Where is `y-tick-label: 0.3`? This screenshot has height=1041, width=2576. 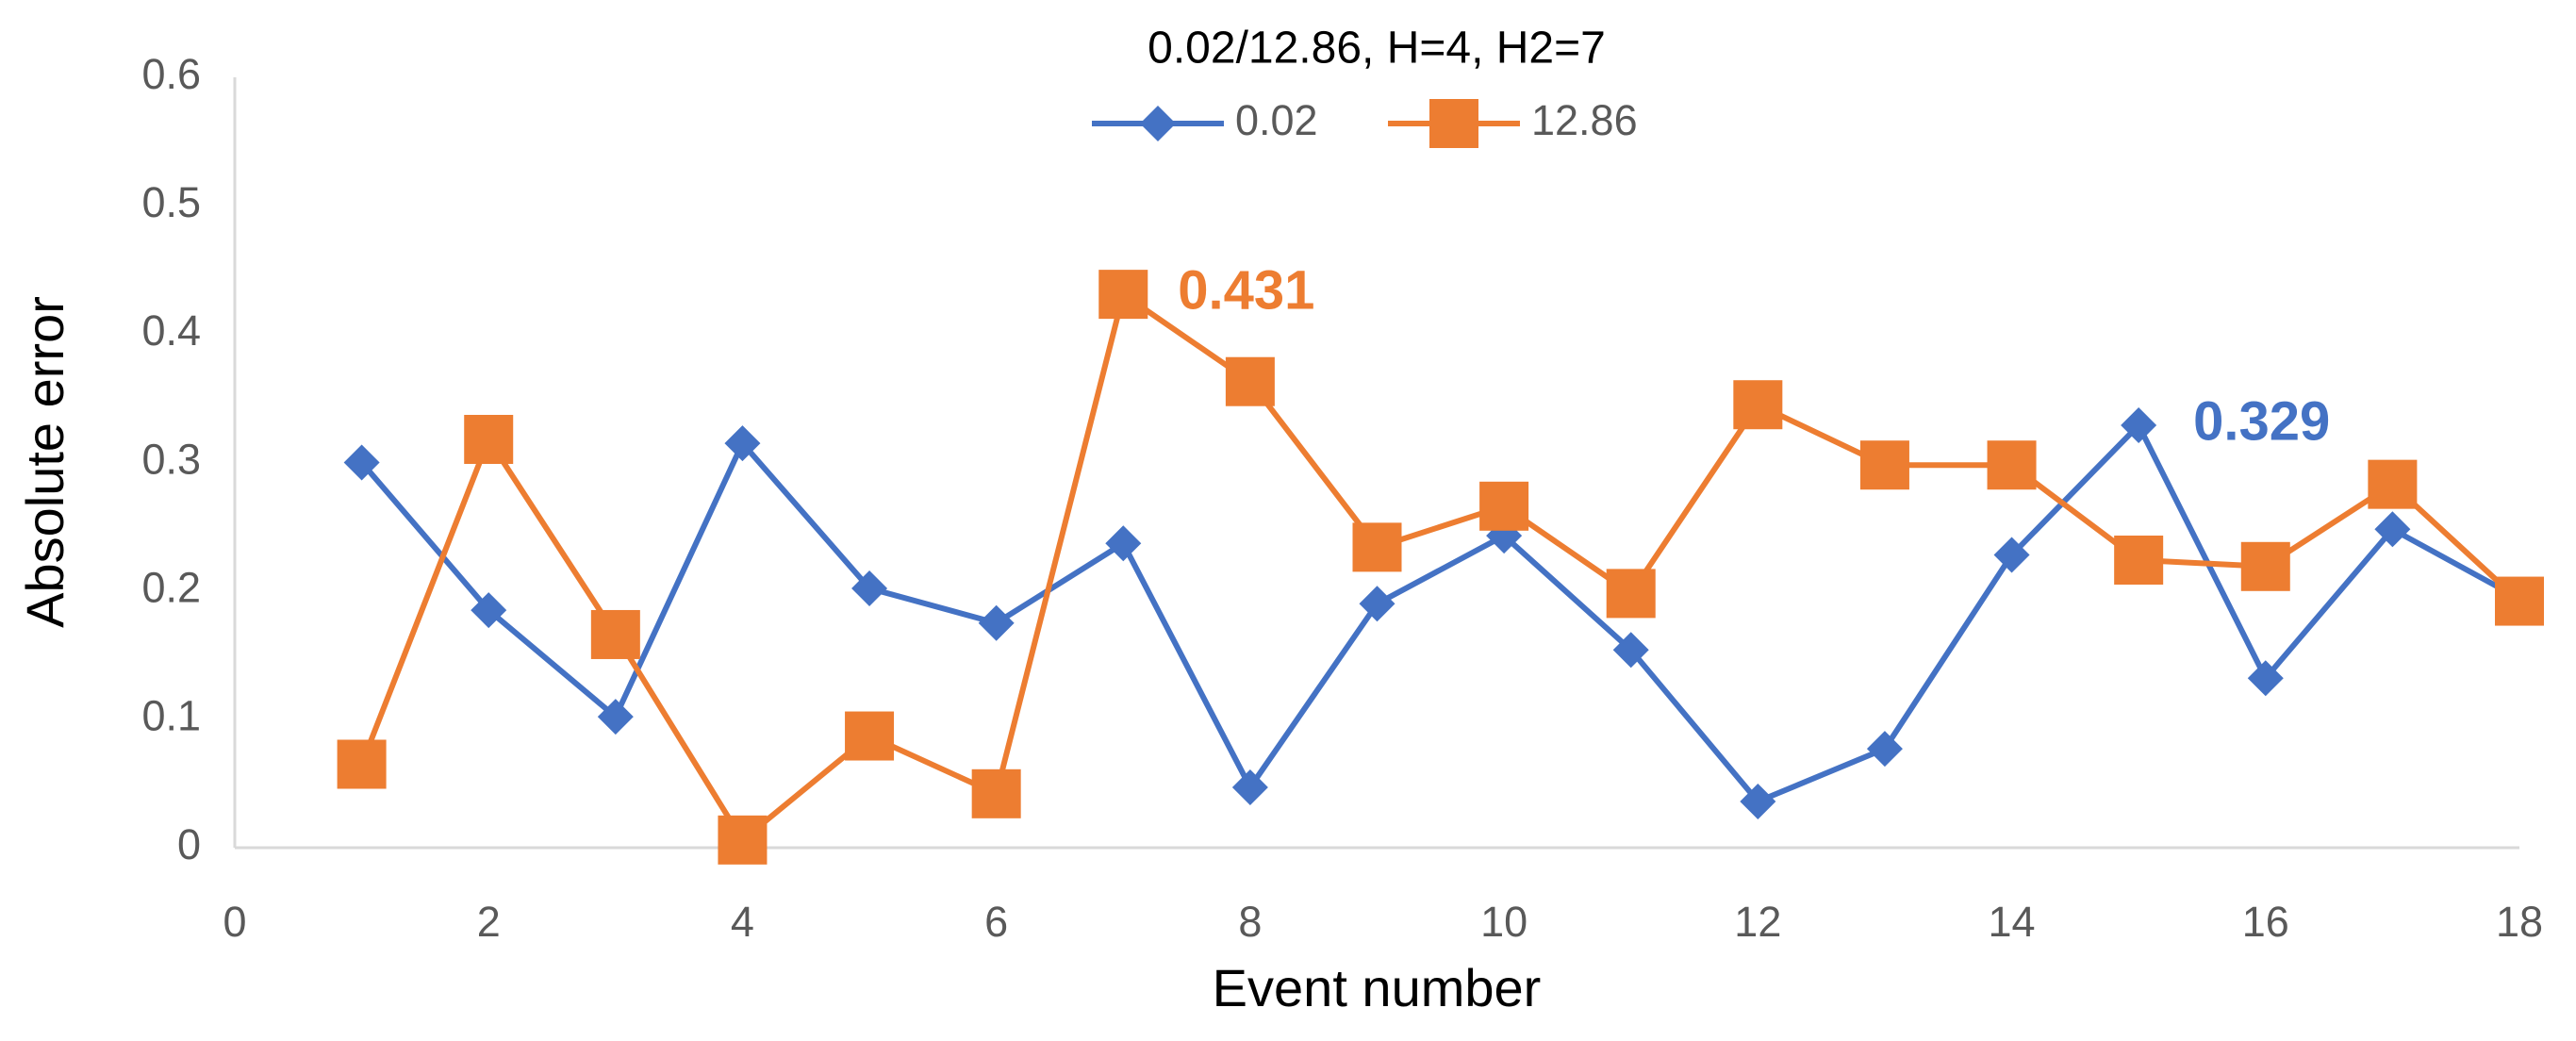 y-tick-label: 0.3 is located at coordinates (171, 459).